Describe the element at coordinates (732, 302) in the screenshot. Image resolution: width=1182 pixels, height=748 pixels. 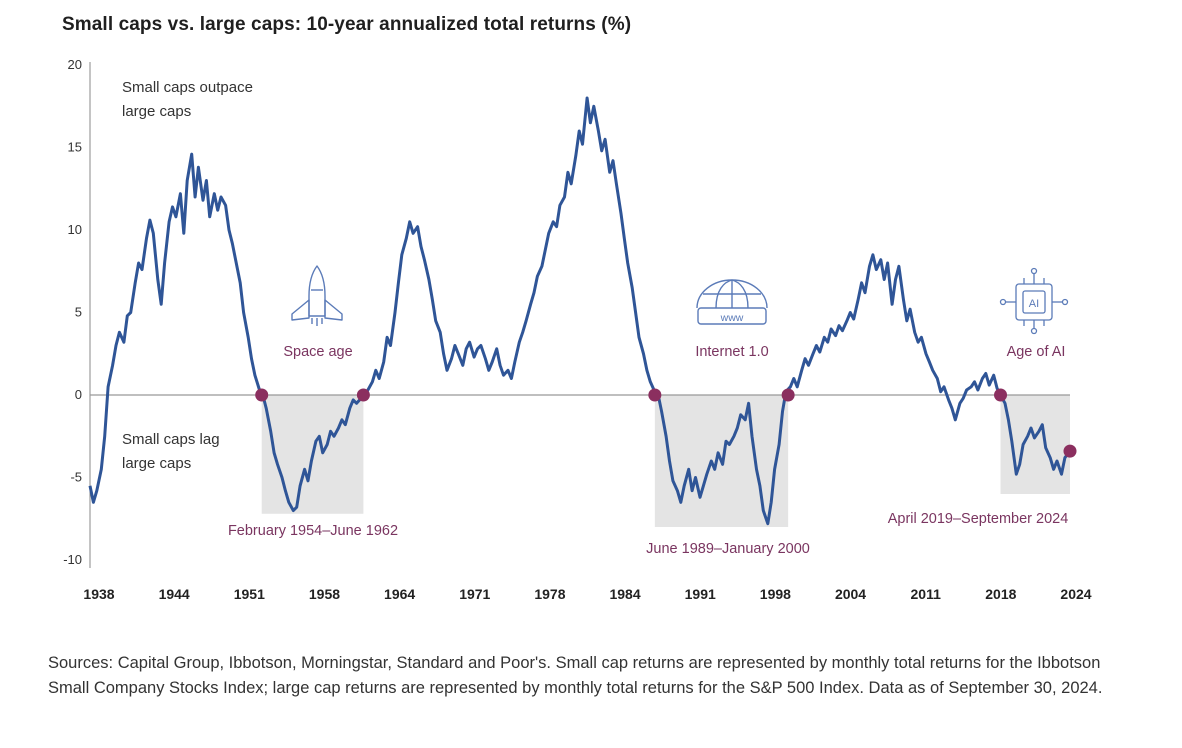
I see `www-globe-icon: www` at that location.